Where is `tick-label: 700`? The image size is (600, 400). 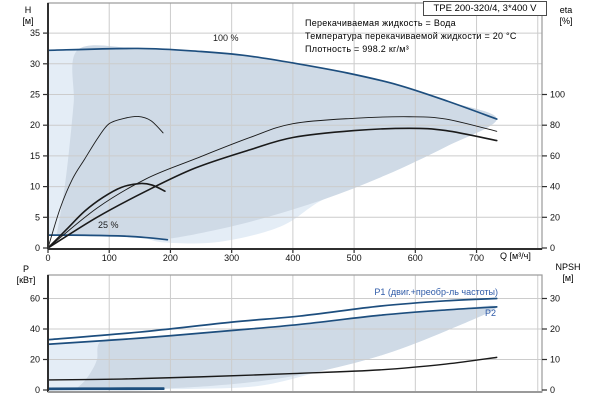 tick-label: 700 is located at coordinates (476, 258).